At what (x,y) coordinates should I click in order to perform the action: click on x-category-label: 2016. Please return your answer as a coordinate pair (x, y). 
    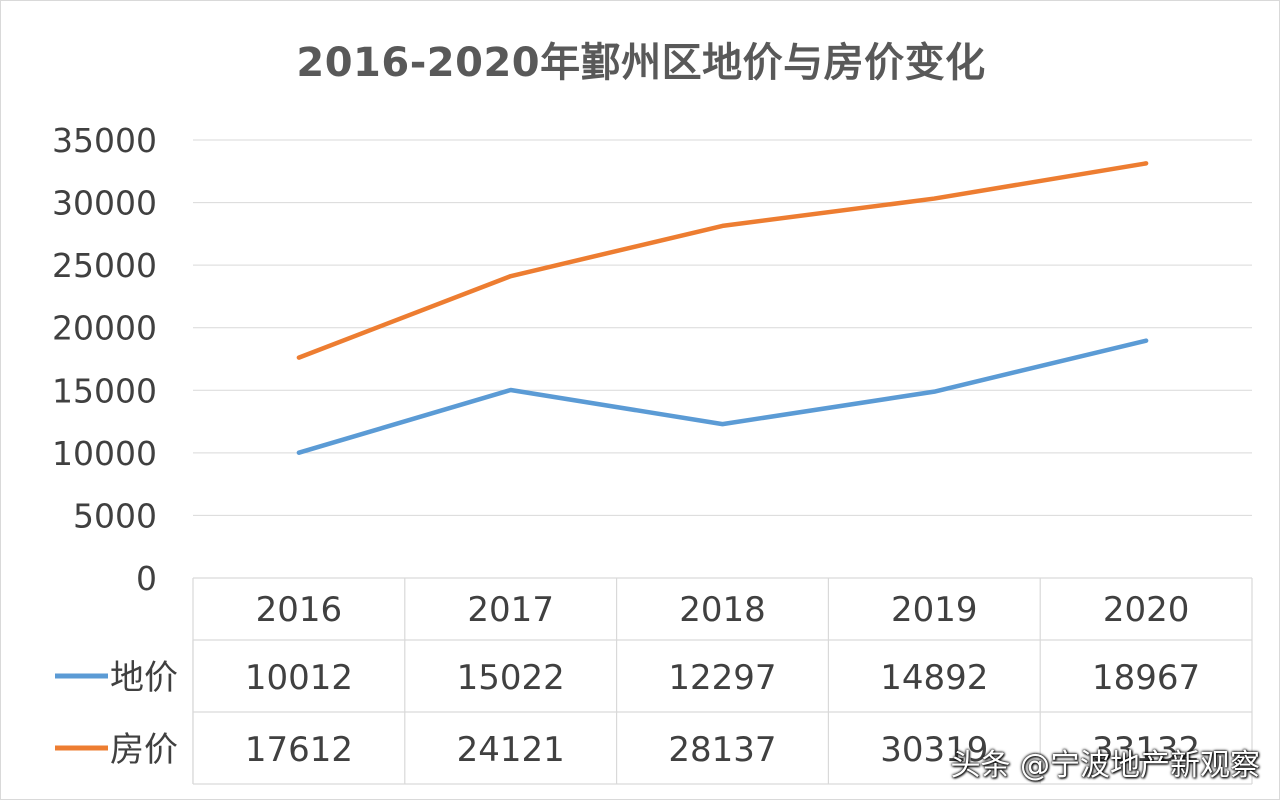
    Looking at the image, I should click on (299, 610).